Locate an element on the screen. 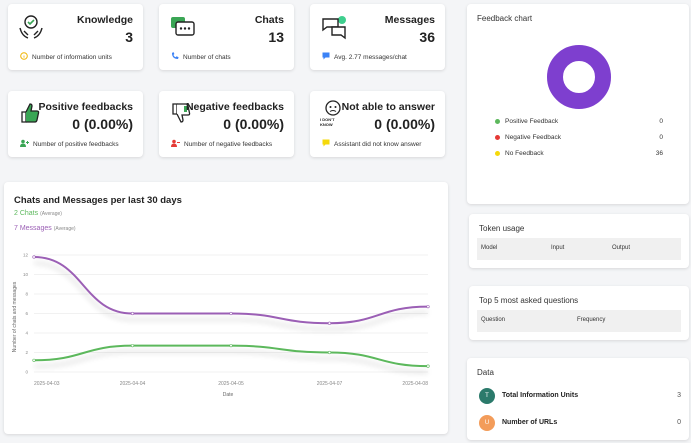 This screenshot has width=691, height=443. data-title: Data is located at coordinates (485, 372).